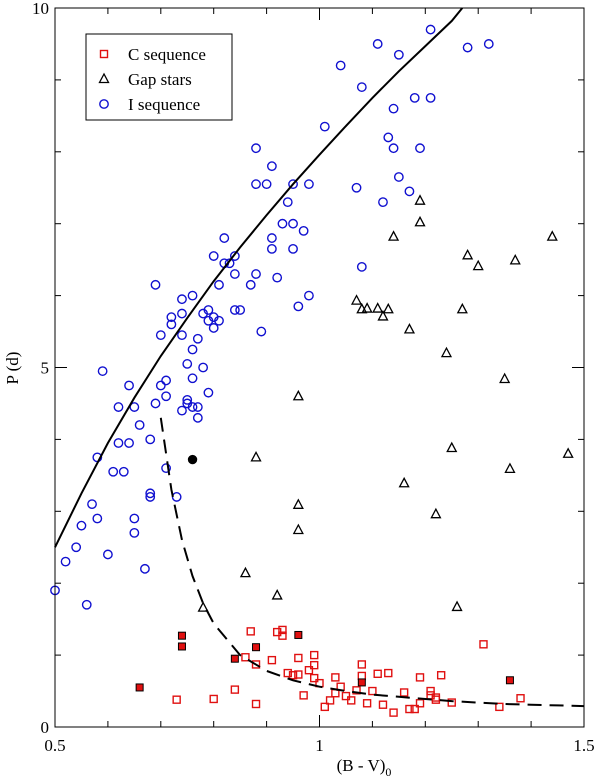  I want to click on legend-marker-i-sequence, so click(104, 104).